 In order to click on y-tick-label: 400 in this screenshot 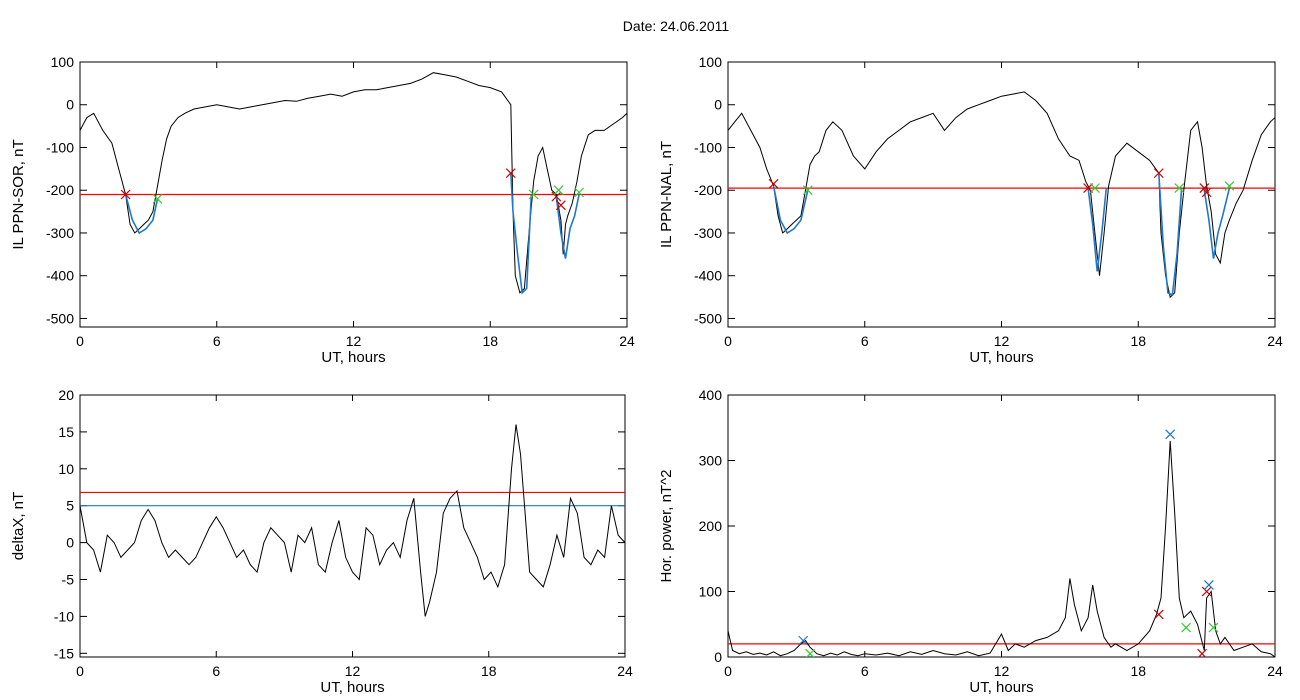, I will do `click(711, 395)`.